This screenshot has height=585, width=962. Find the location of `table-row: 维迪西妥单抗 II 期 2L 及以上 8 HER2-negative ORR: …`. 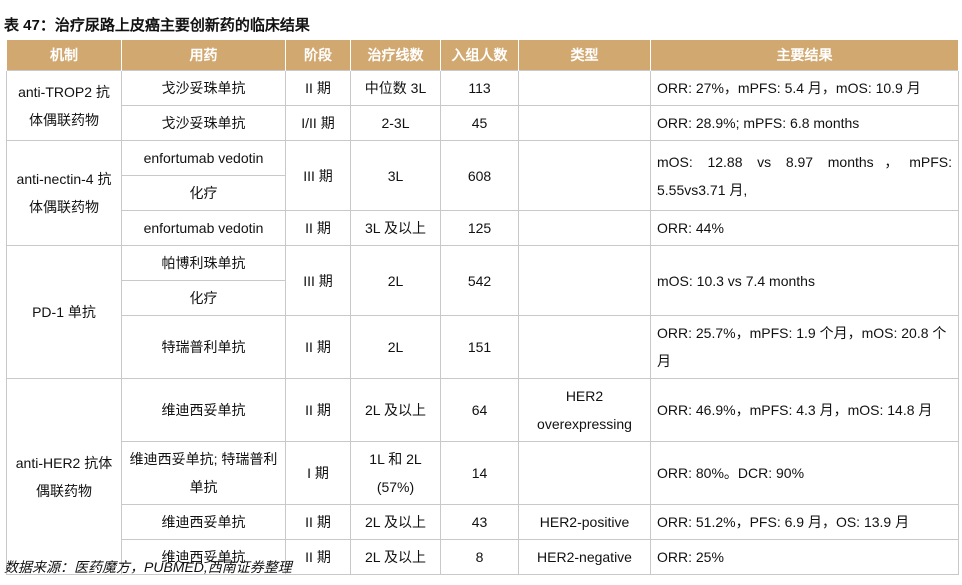

table-row: 维迪西妥单抗 II 期 2L 及以上 8 HER2-negative ORR: … is located at coordinates (483, 557).